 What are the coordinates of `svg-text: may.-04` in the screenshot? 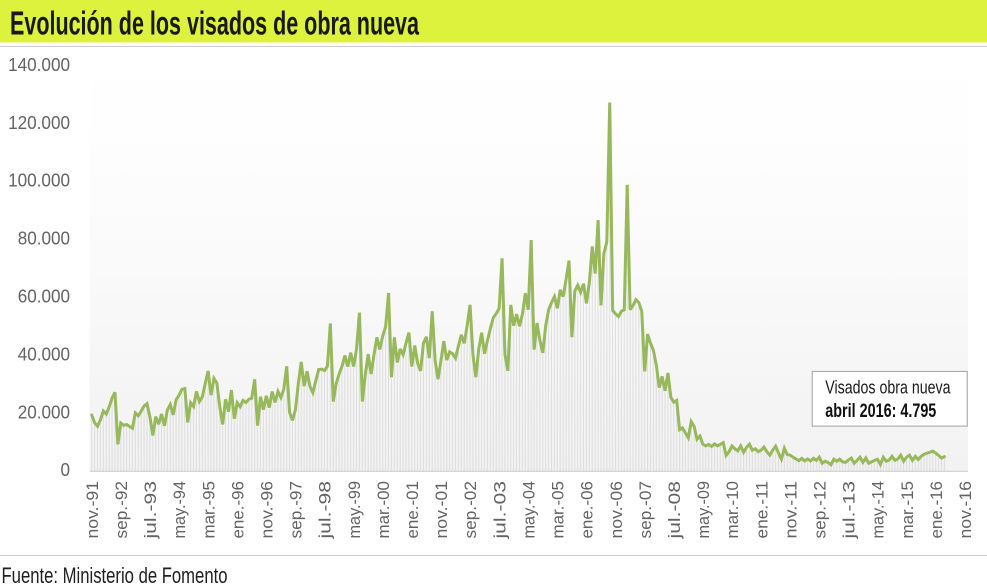 It's located at (528, 510).